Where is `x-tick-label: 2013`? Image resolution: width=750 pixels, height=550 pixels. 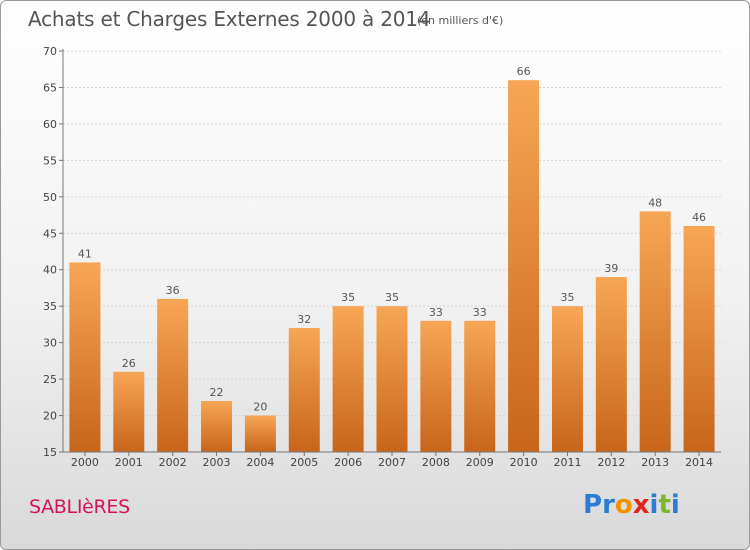
x-tick-label: 2013 is located at coordinates (655, 462).